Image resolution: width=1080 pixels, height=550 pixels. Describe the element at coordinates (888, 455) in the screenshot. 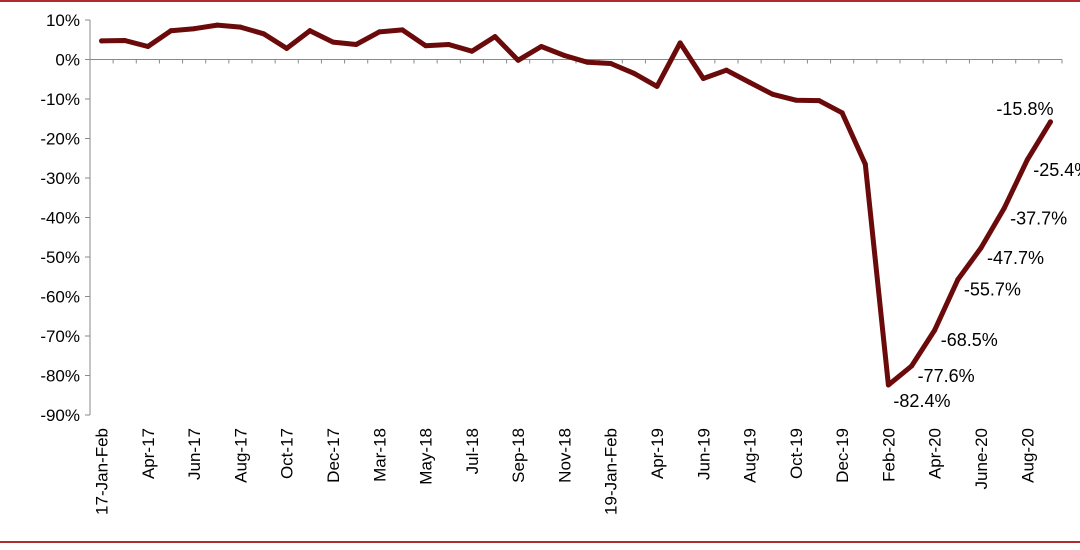

I see `x-tick-label: Feb-20` at that location.